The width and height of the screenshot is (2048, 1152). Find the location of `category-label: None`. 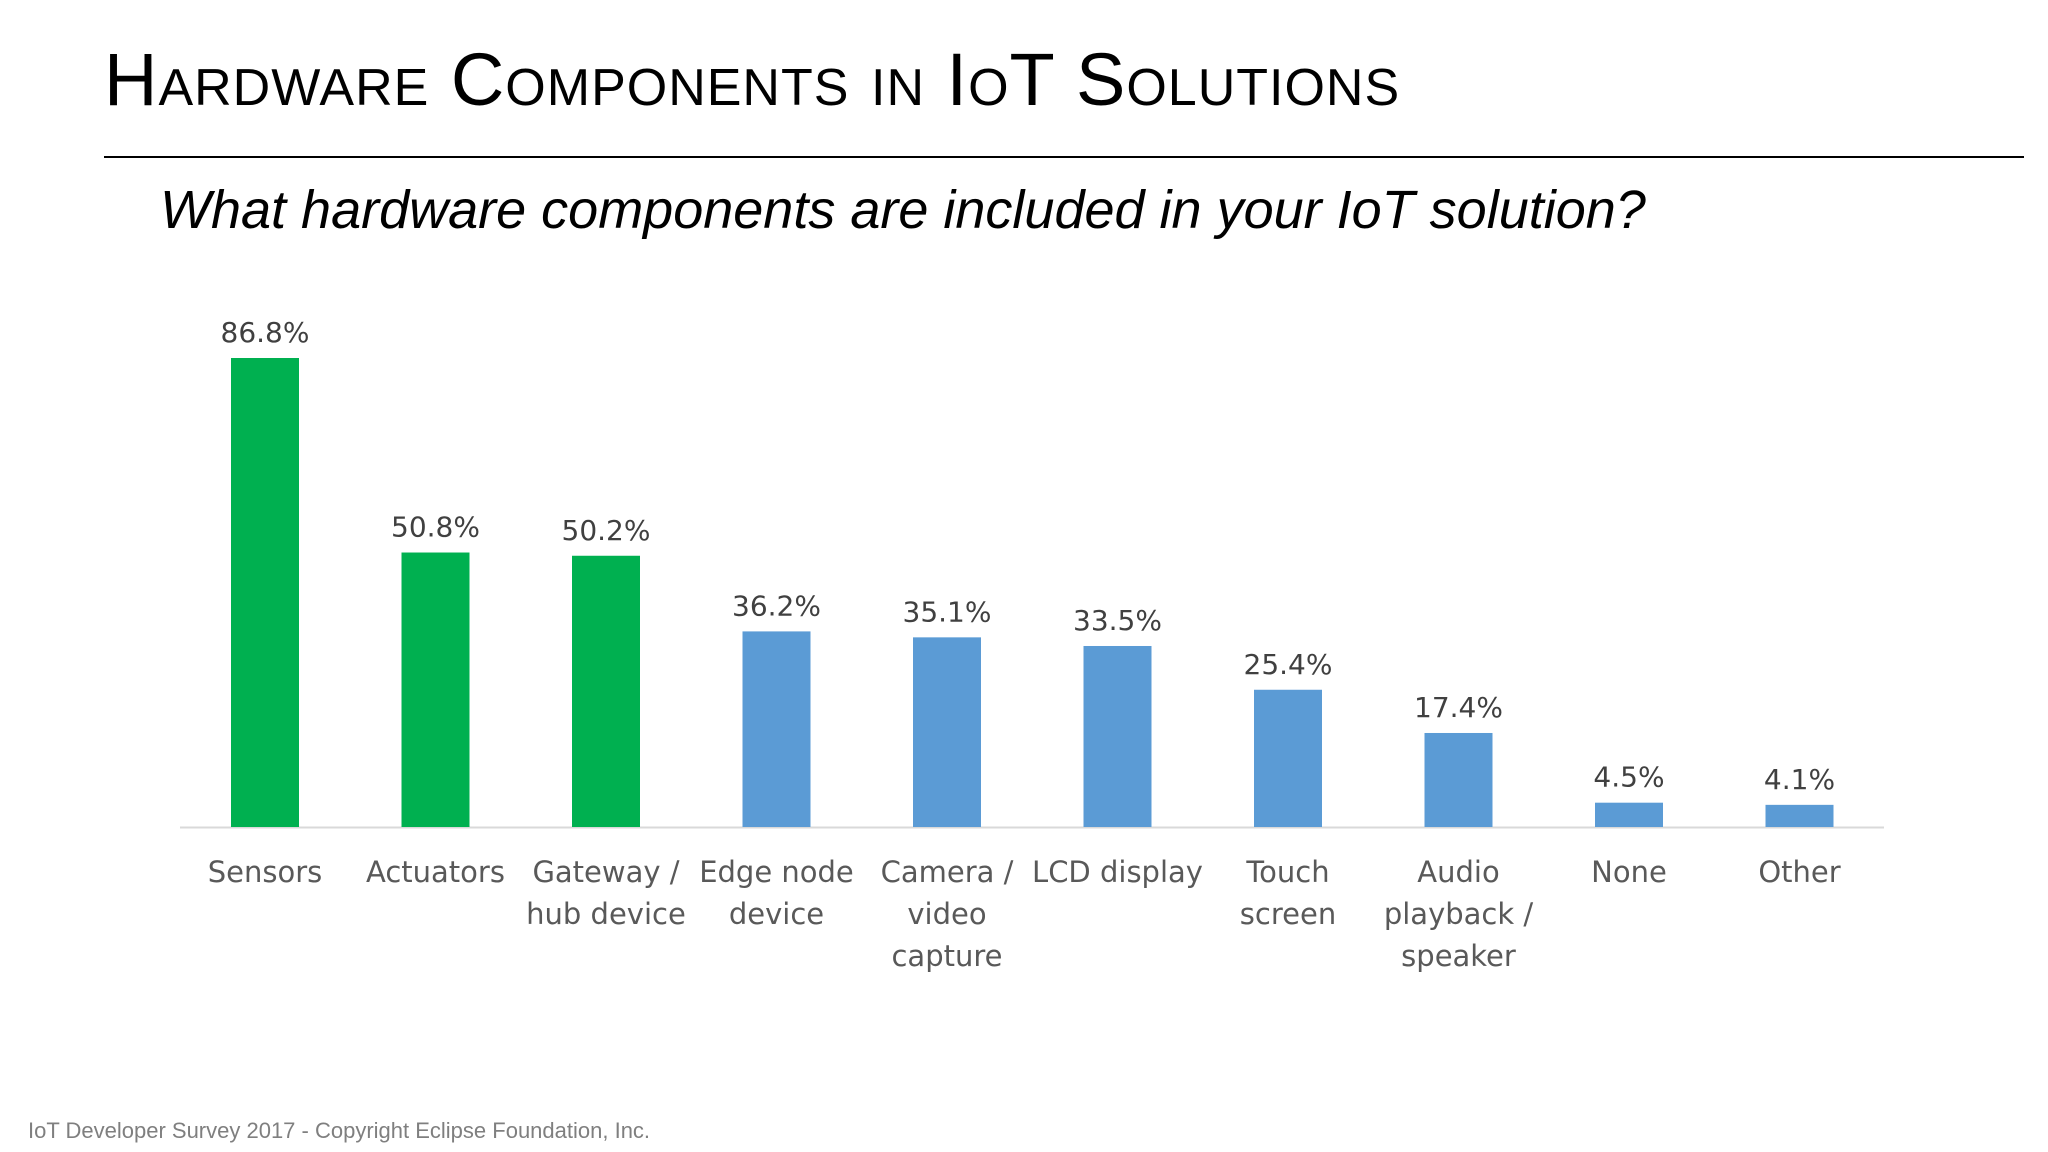

category-label: None is located at coordinates (1629, 872).